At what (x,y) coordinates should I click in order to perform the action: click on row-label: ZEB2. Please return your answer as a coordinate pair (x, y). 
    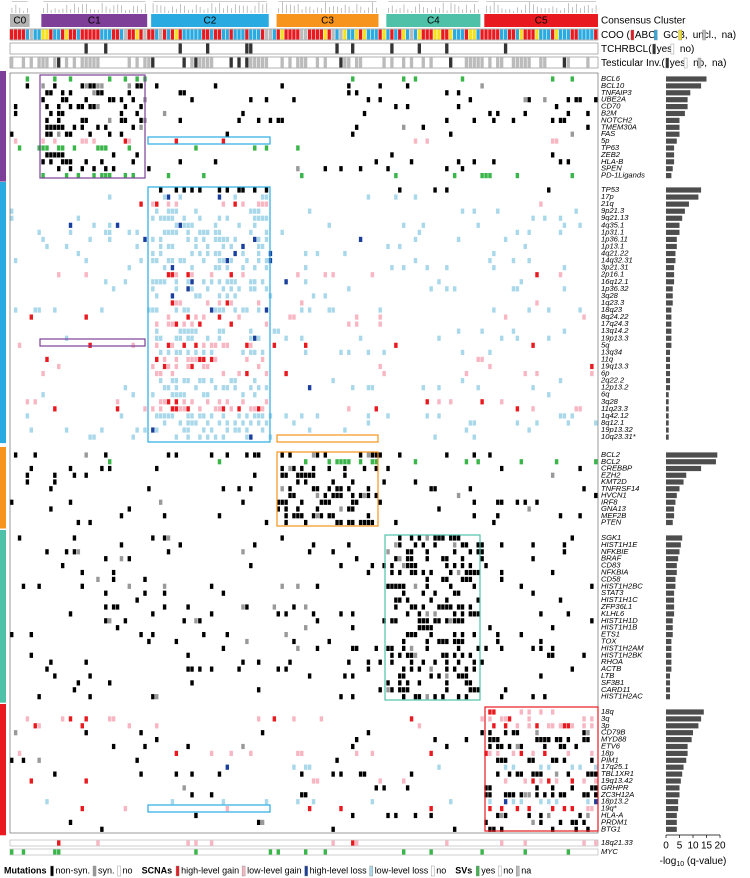
    Looking at the image, I should click on (610, 154).